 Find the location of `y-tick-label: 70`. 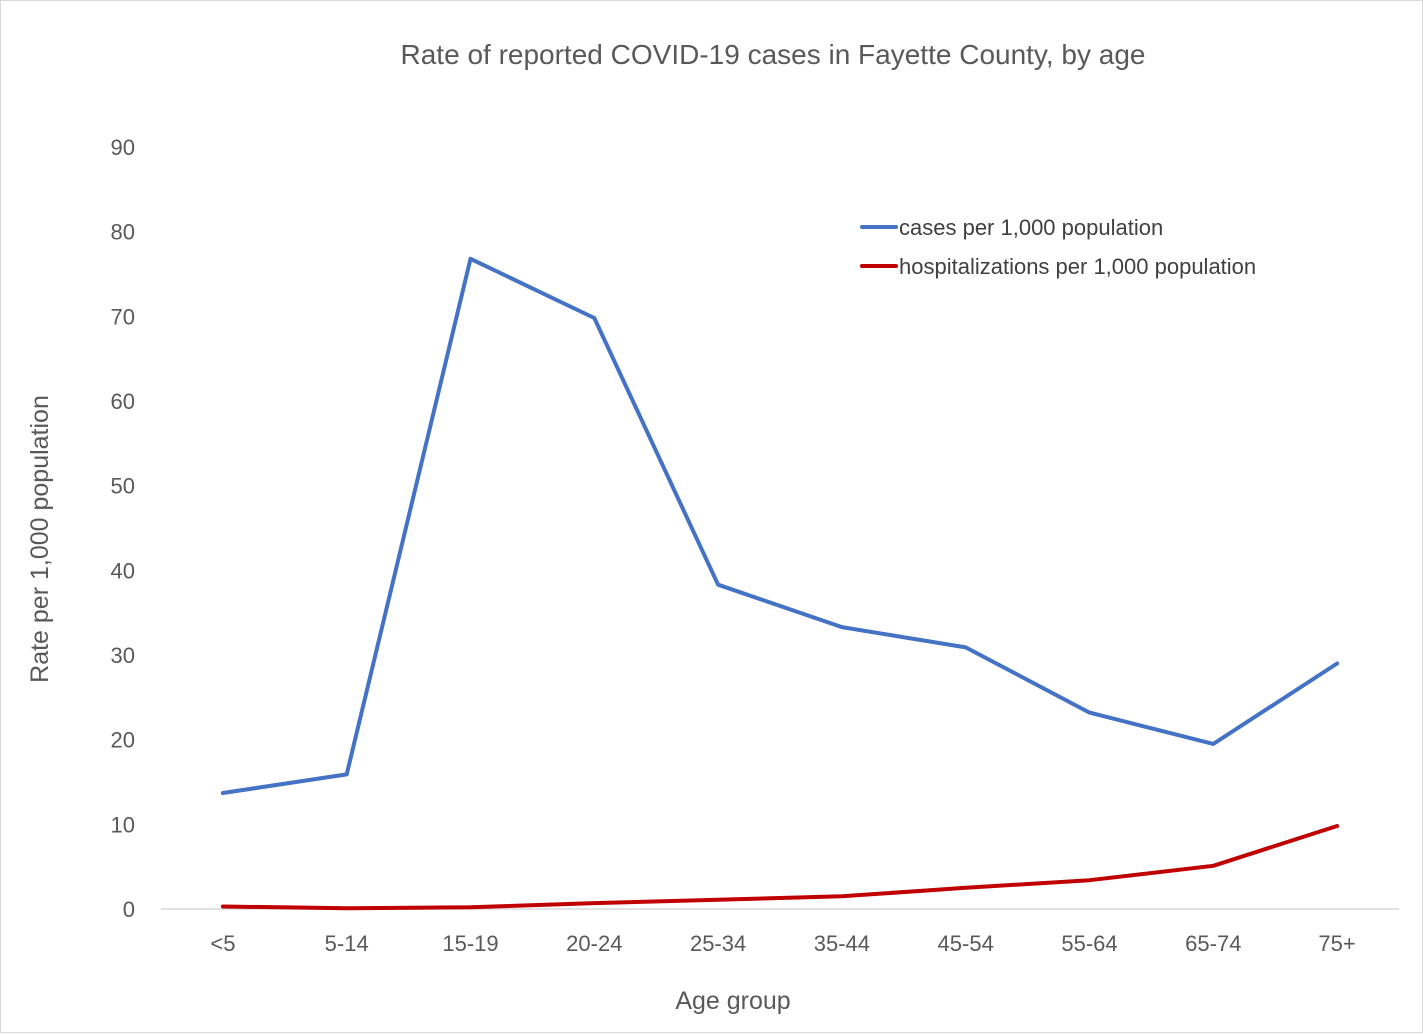

y-tick-label: 70 is located at coordinates (123, 316).